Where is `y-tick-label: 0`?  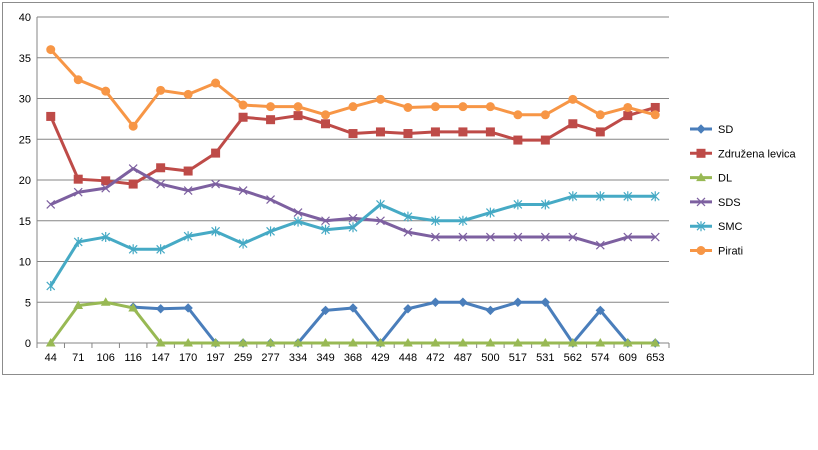 y-tick-label: 0 is located at coordinates (28, 344).